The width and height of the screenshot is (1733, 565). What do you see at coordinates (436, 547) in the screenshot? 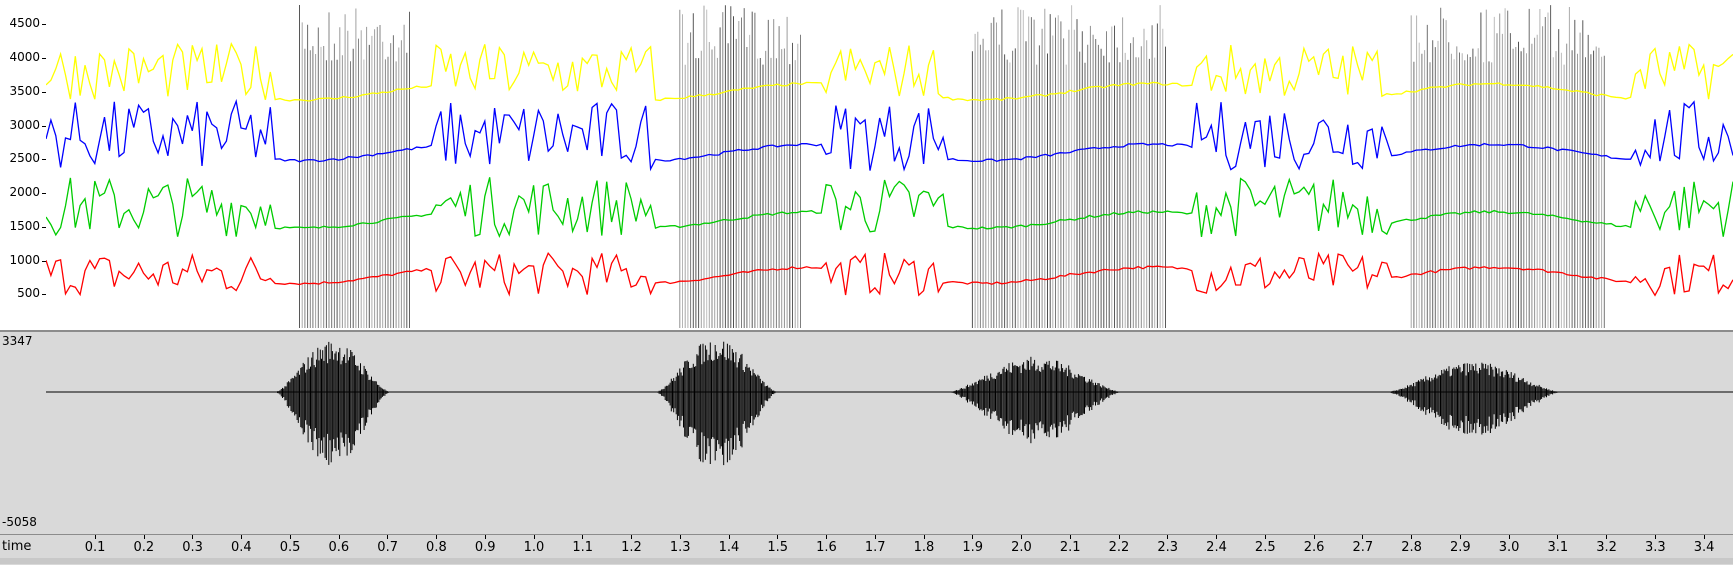
I see `time-tick-label: 0.8` at bounding box center [436, 547].